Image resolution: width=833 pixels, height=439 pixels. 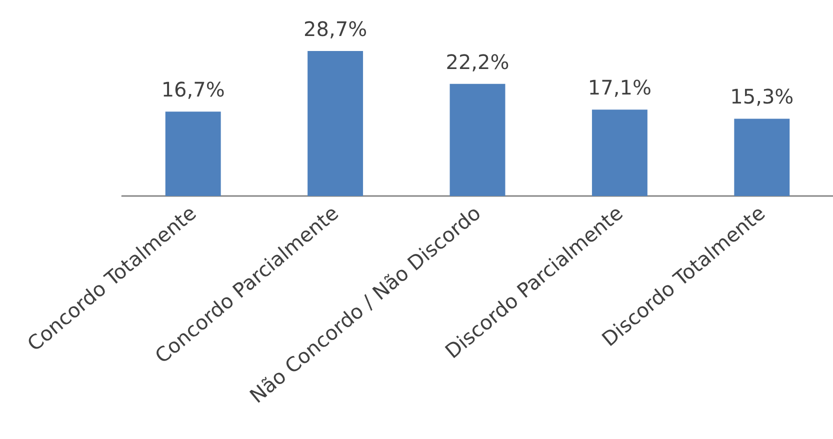 What do you see at coordinates (478, 62) in the screenshot?
I see `data-label: 22,2%` at bounding box center [478, 62].